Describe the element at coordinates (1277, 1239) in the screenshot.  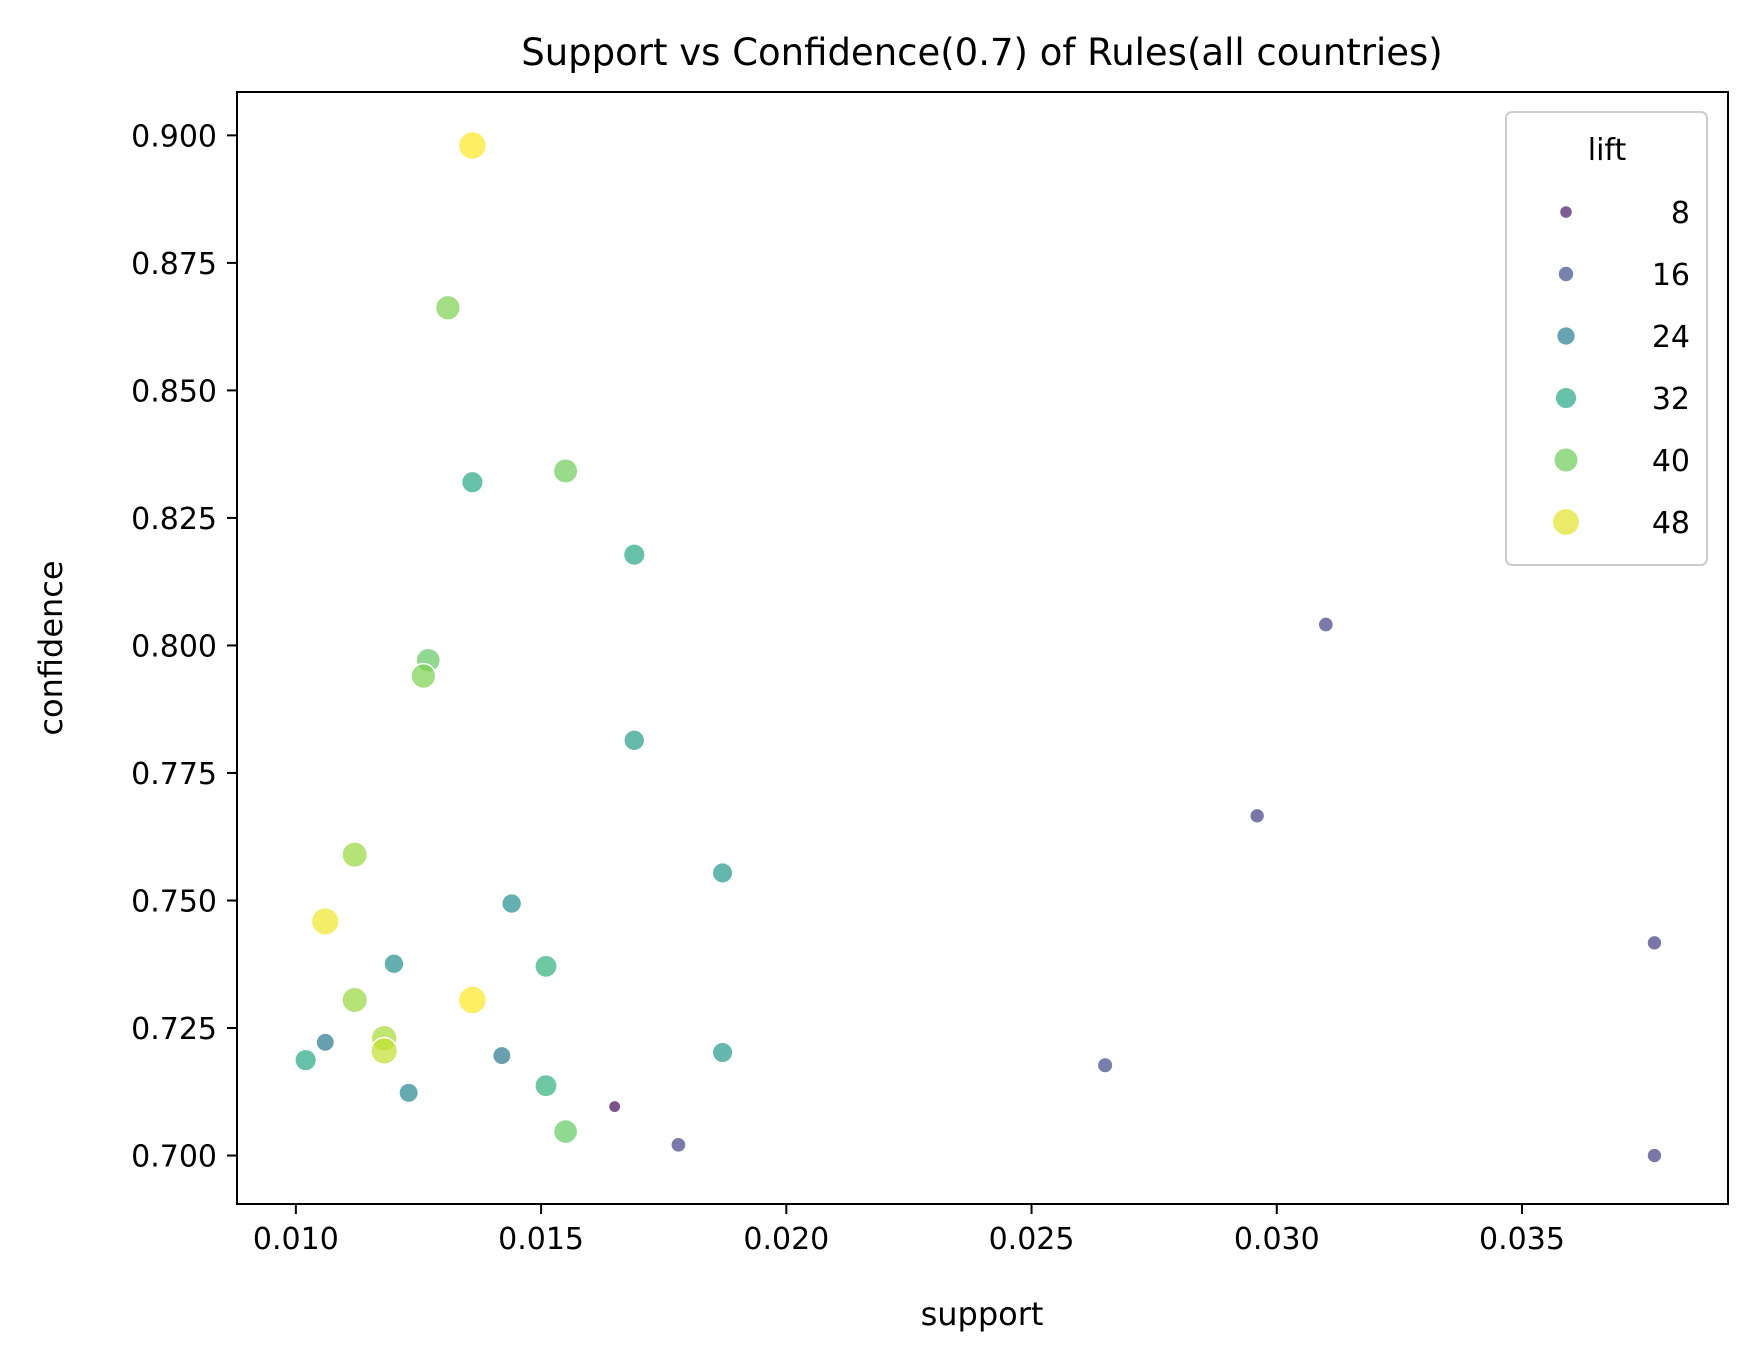
I see `x-tick-label: 0.030` at that location.